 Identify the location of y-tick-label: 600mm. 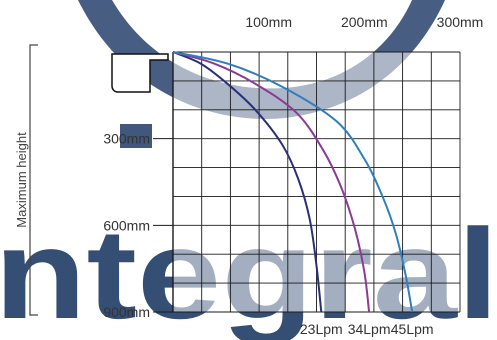
(126, 225).